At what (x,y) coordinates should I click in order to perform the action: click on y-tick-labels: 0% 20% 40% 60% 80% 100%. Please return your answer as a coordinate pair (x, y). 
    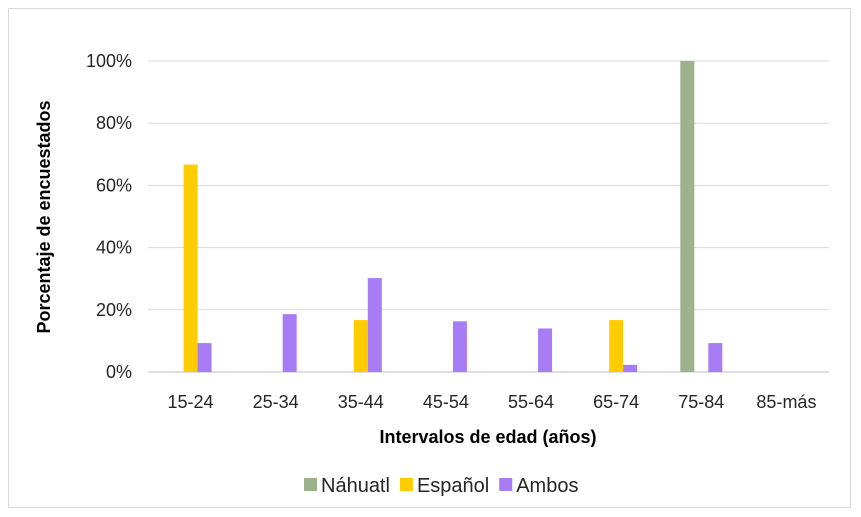
    Looking at the image, I should click on (109, 216).